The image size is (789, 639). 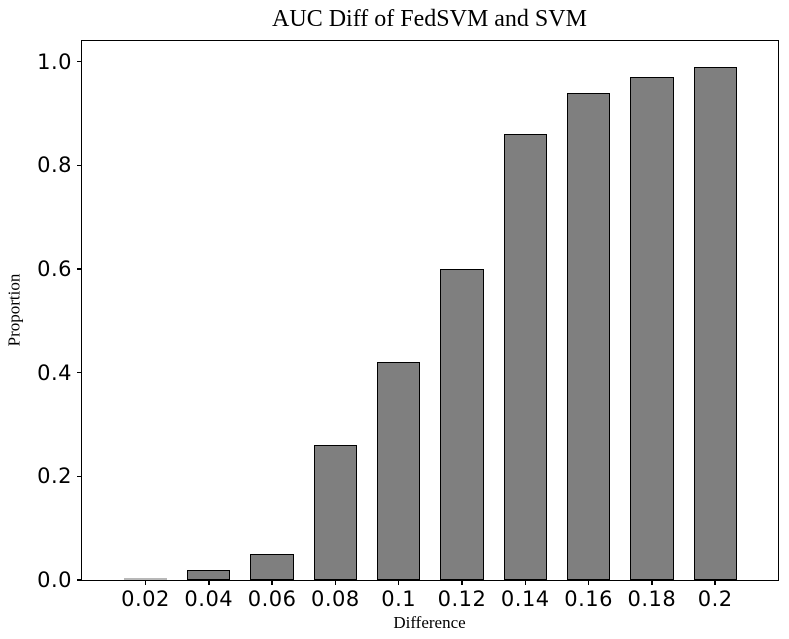 I want to click on y-tick-label: 1.0, so click(x=54, y=61).